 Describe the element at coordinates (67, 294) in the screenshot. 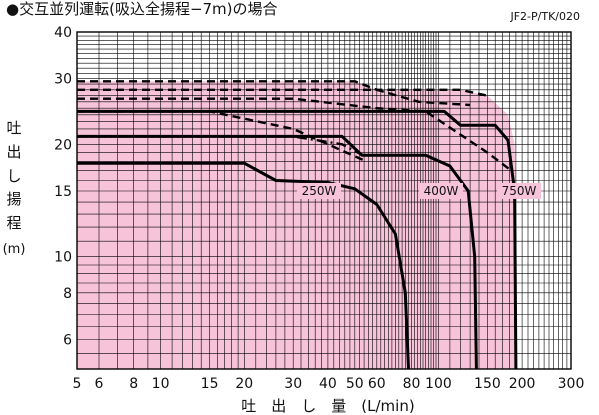

I see `y-tick-label: 8` at that location.